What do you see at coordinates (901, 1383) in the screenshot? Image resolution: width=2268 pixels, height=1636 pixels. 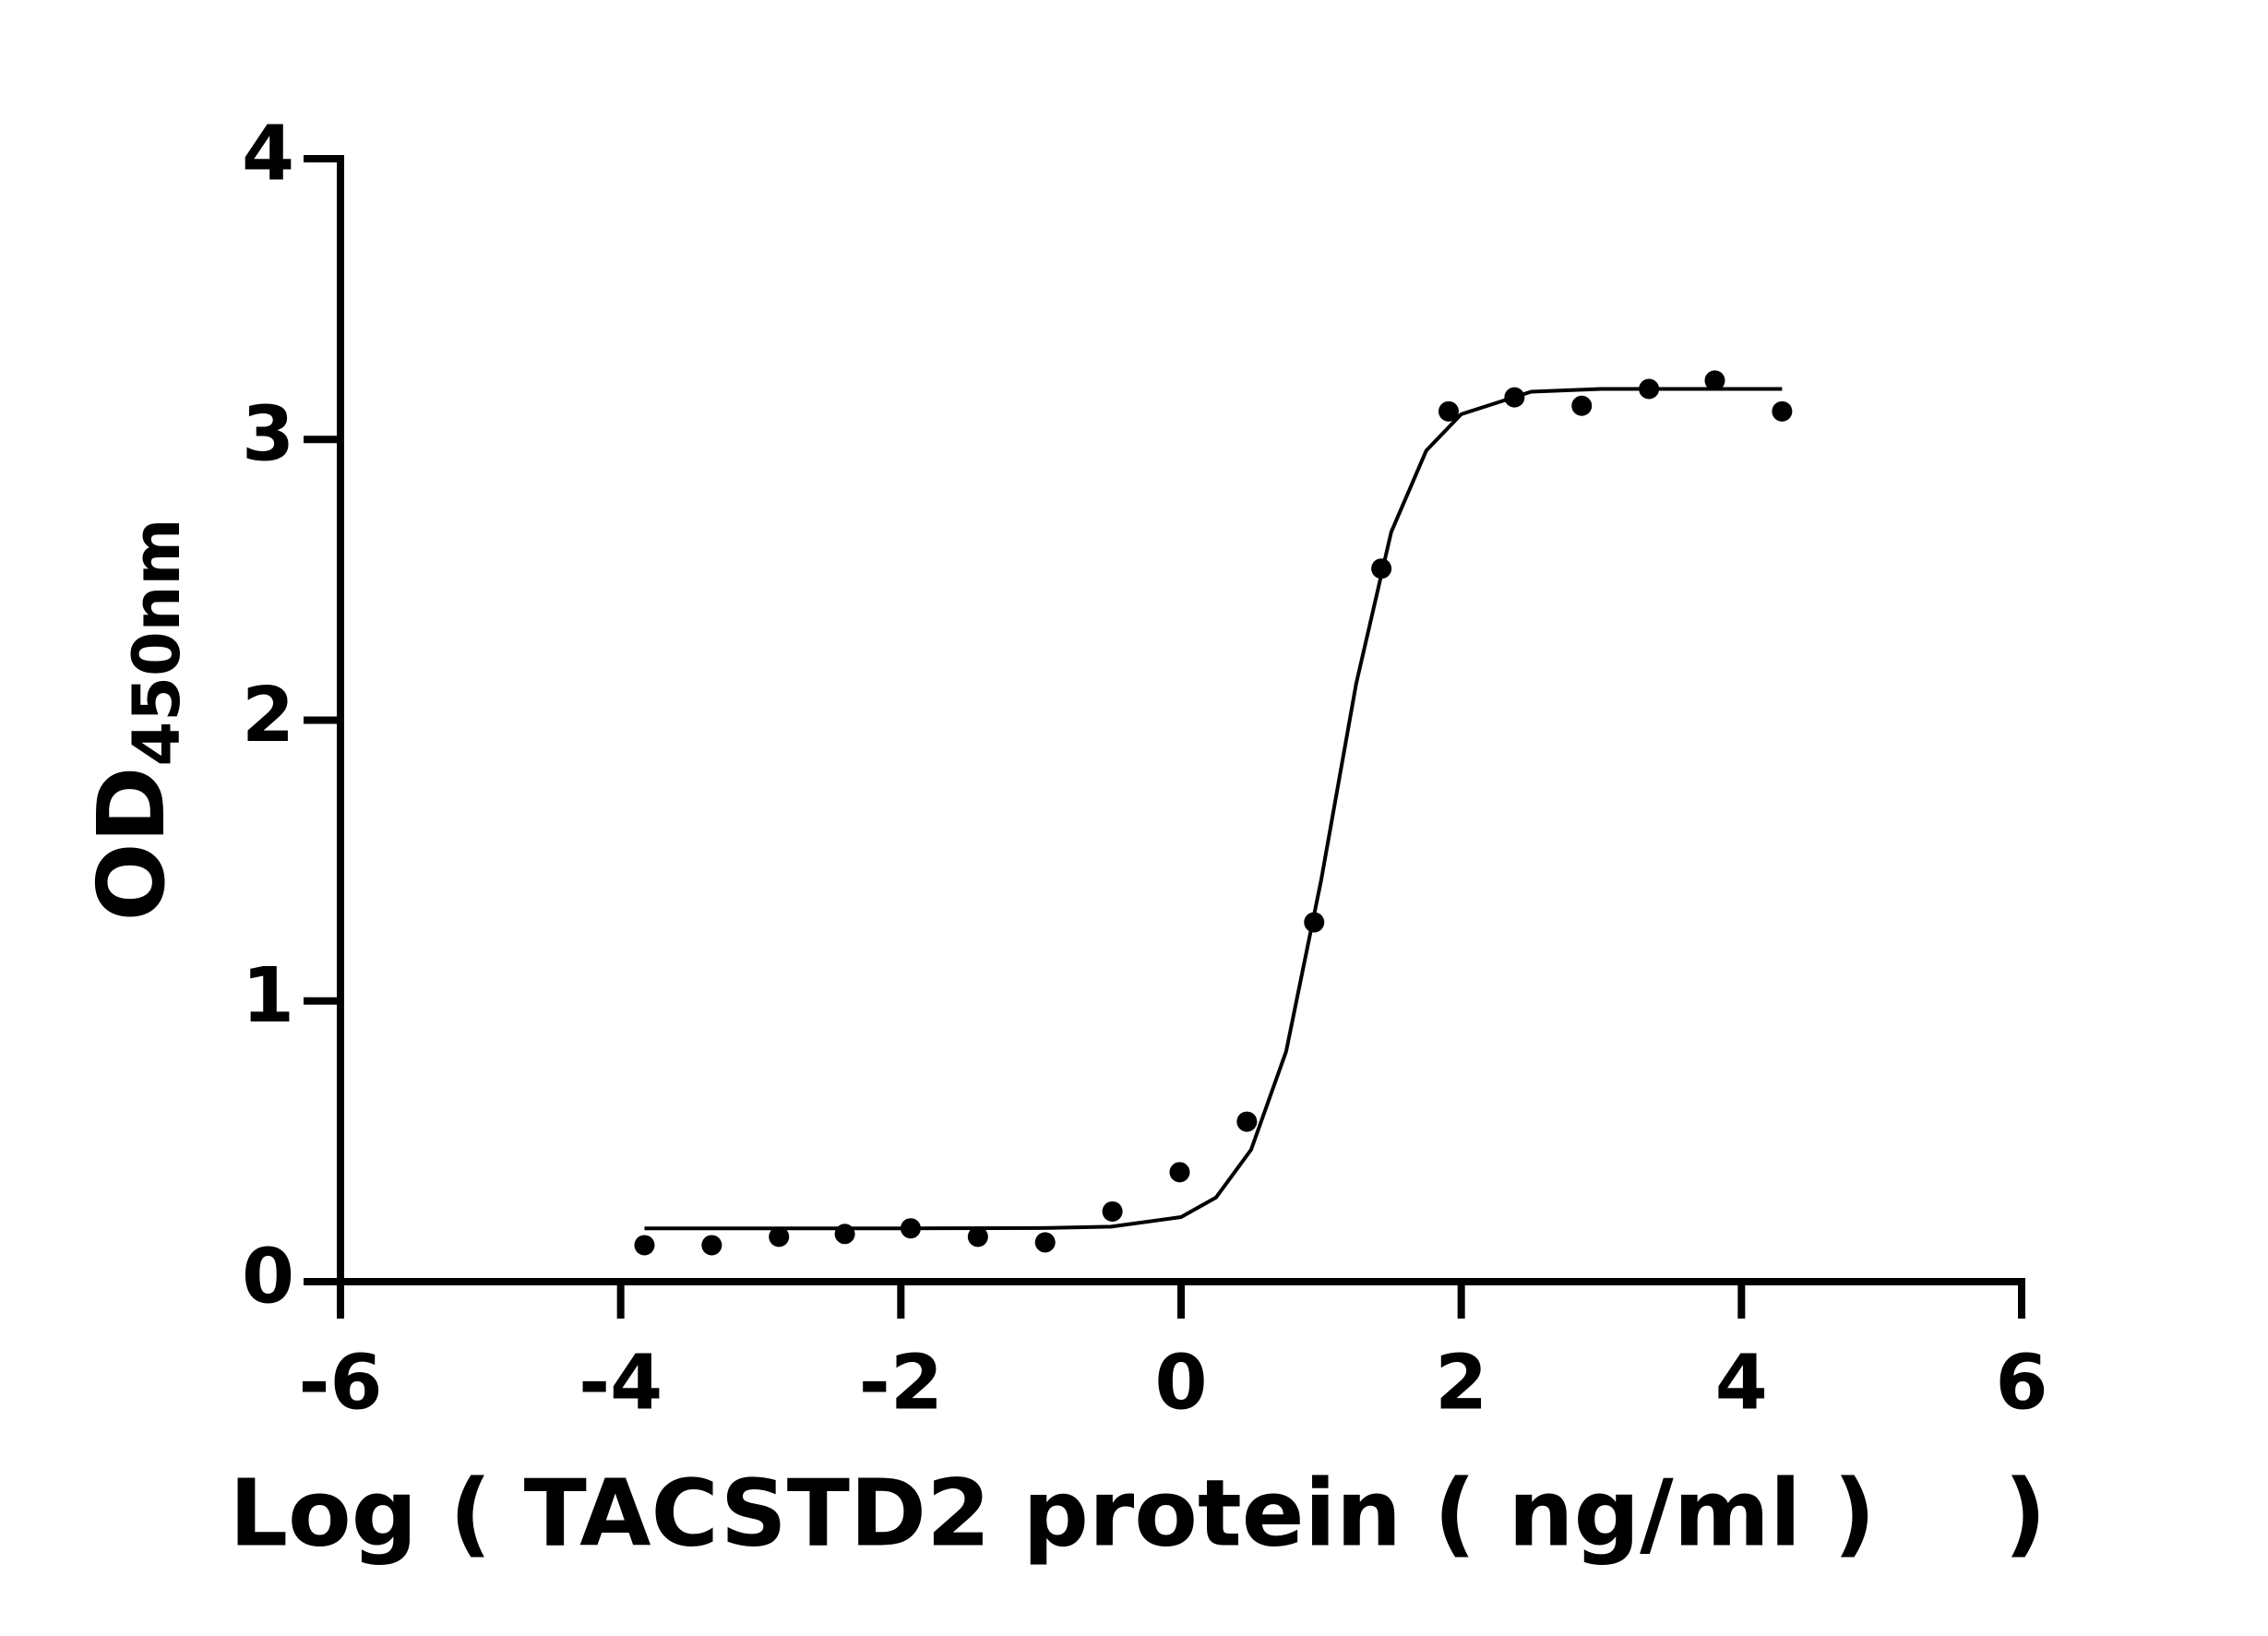 I see `x-tick-label: -2` at bounding box center [901, 1383].